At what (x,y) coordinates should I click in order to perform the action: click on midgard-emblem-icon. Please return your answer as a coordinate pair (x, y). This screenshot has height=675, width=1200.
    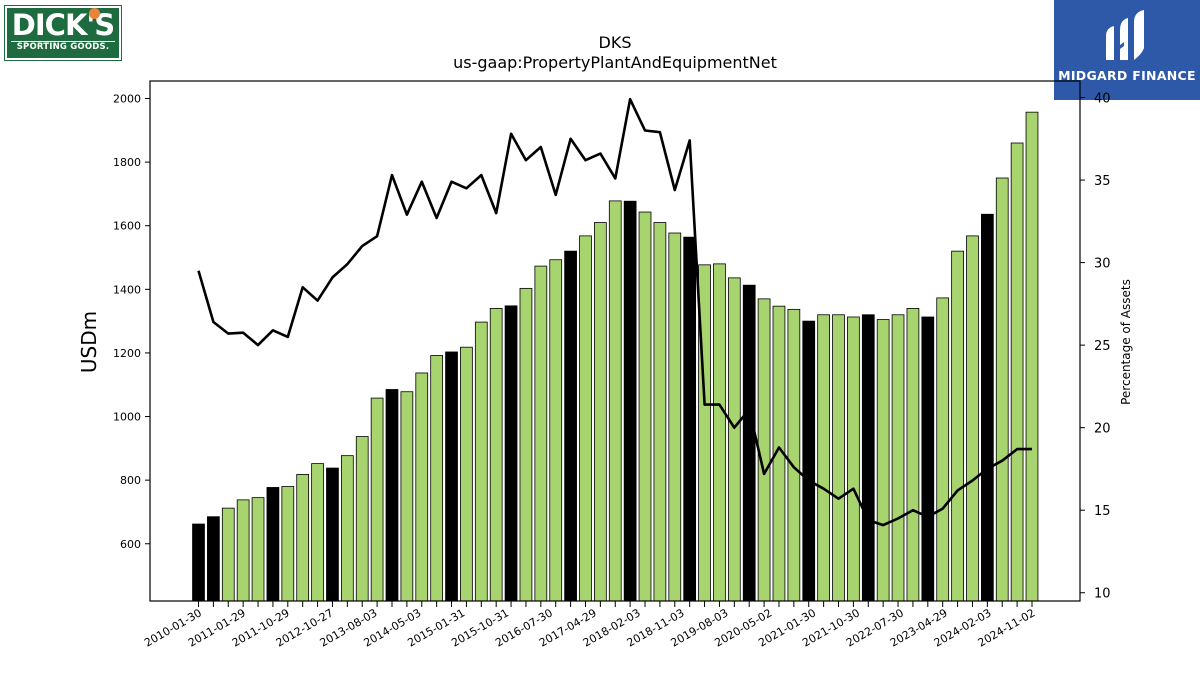
    Looking at the image, I should click on (1125, 35).